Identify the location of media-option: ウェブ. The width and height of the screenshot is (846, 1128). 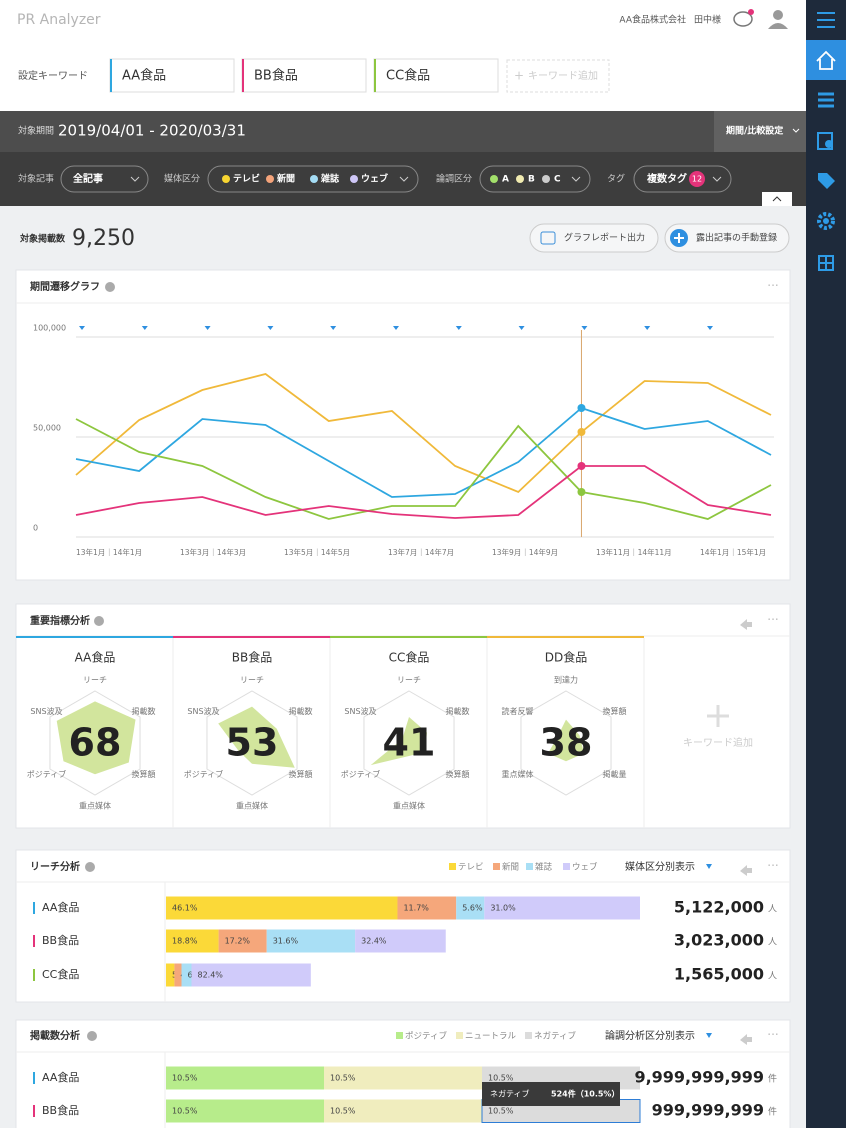
(374, 179).